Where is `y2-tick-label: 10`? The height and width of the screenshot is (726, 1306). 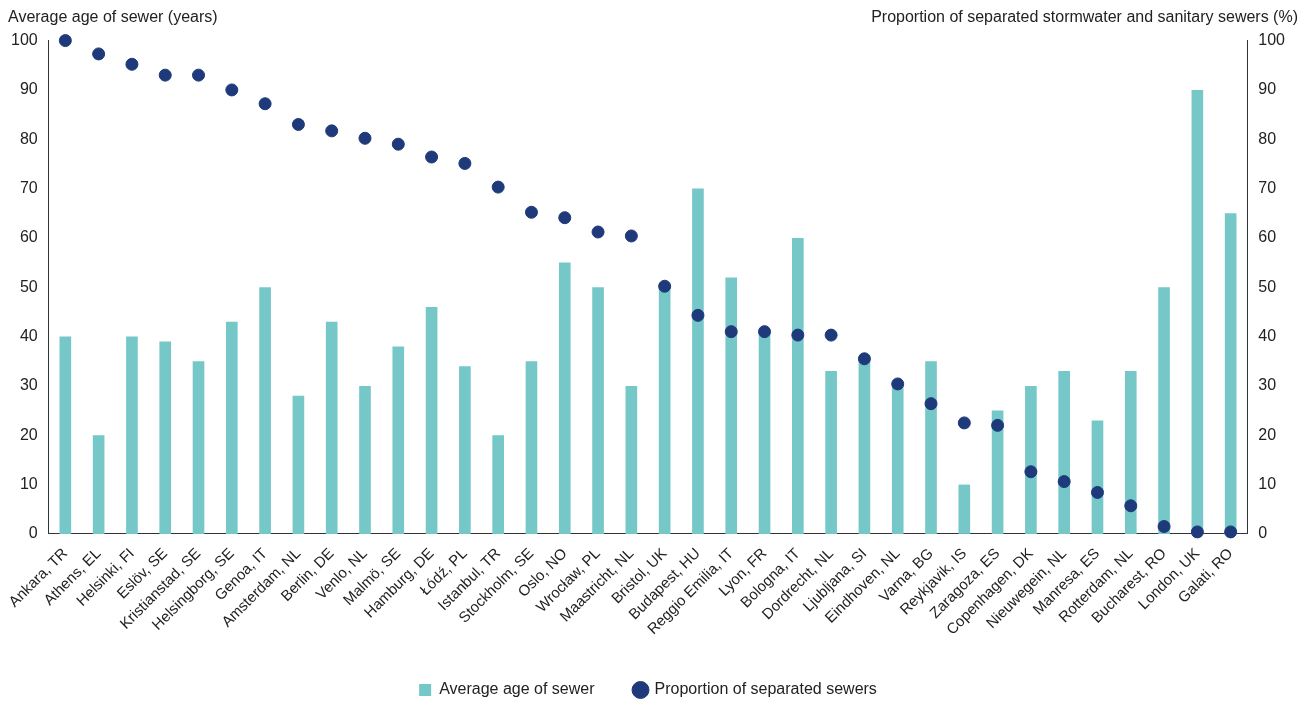 y2-tick-label: 10 is located at coordinates (1267, 483).